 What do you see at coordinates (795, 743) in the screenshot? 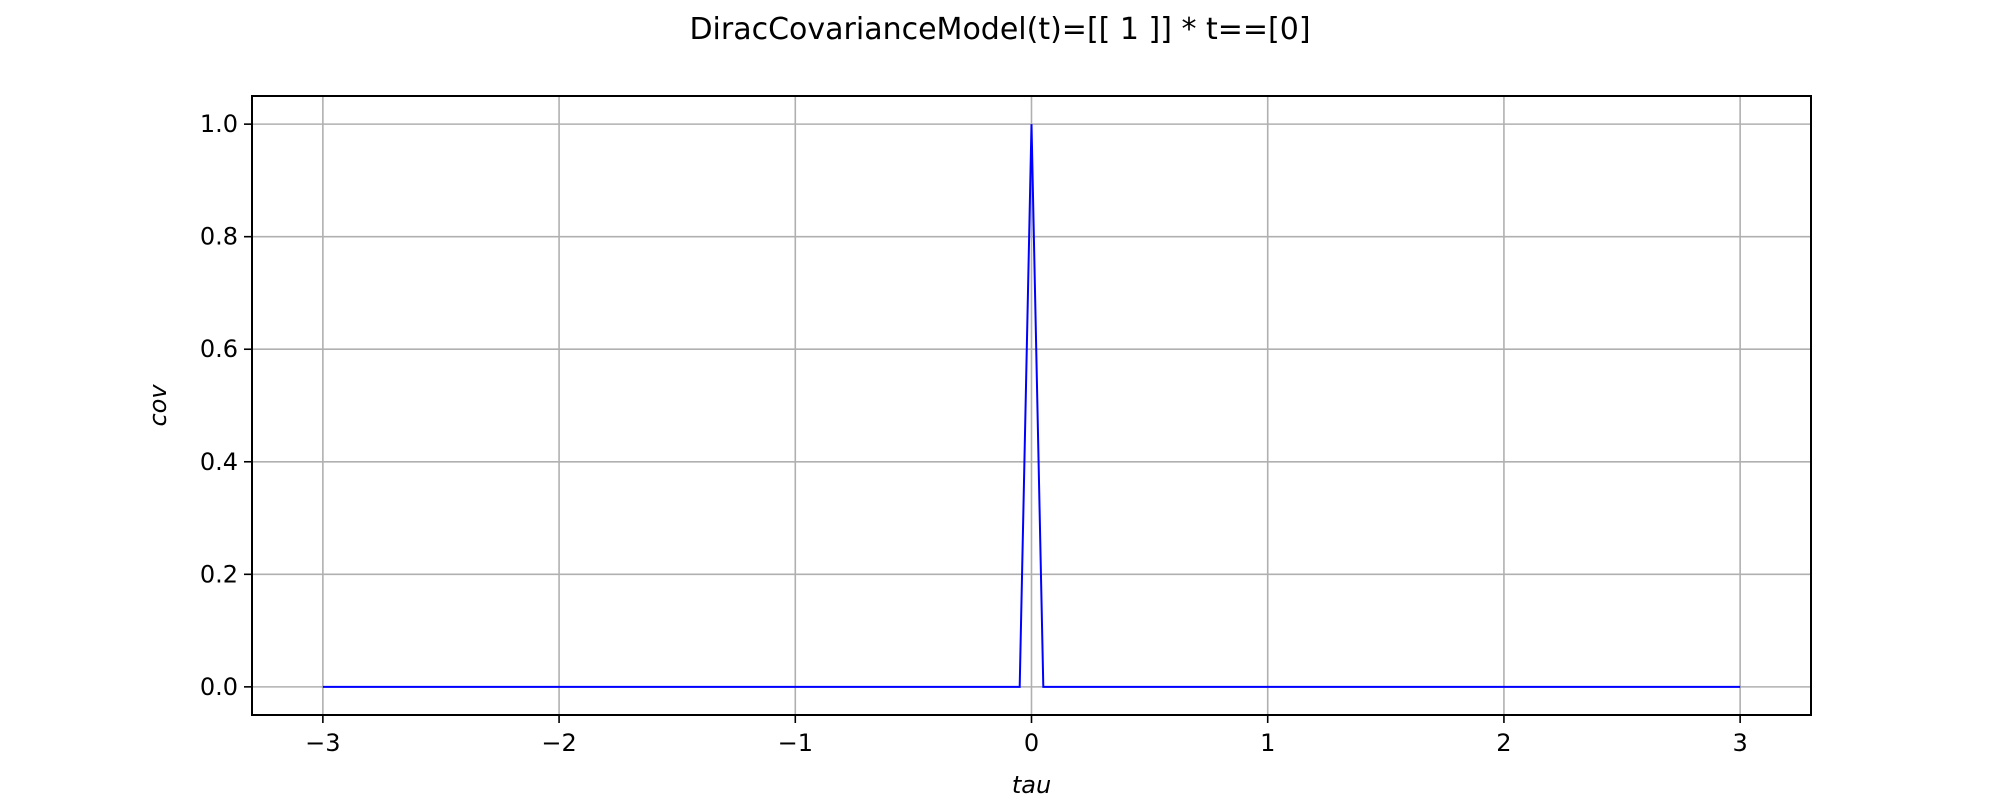
I see `x-tick-label: −1` at bounding box center [795, 743].